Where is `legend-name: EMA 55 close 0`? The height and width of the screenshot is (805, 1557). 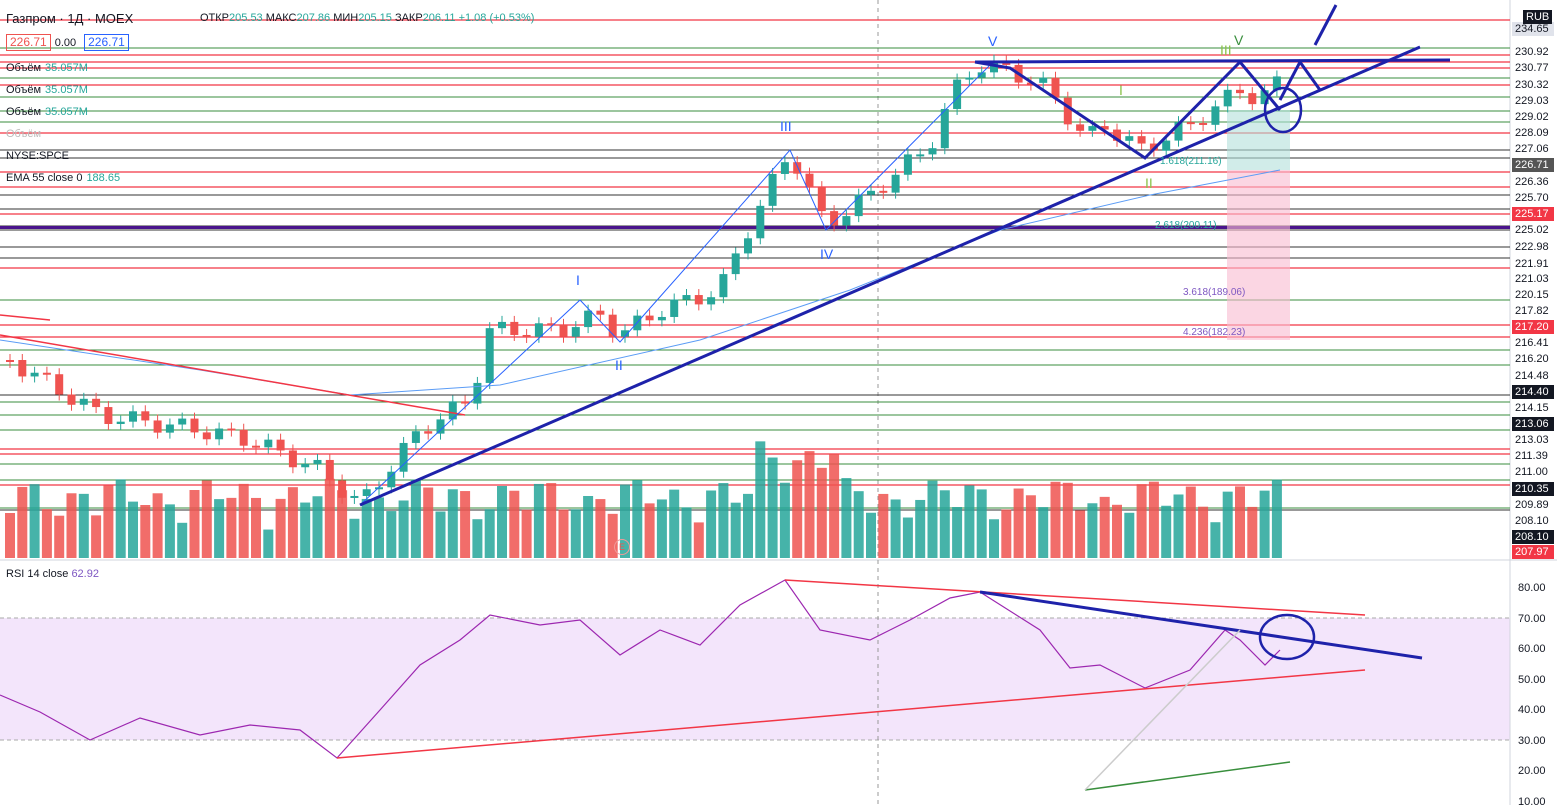 legend-name: EMA 55 close 0 is located at coordinates (44, 178).